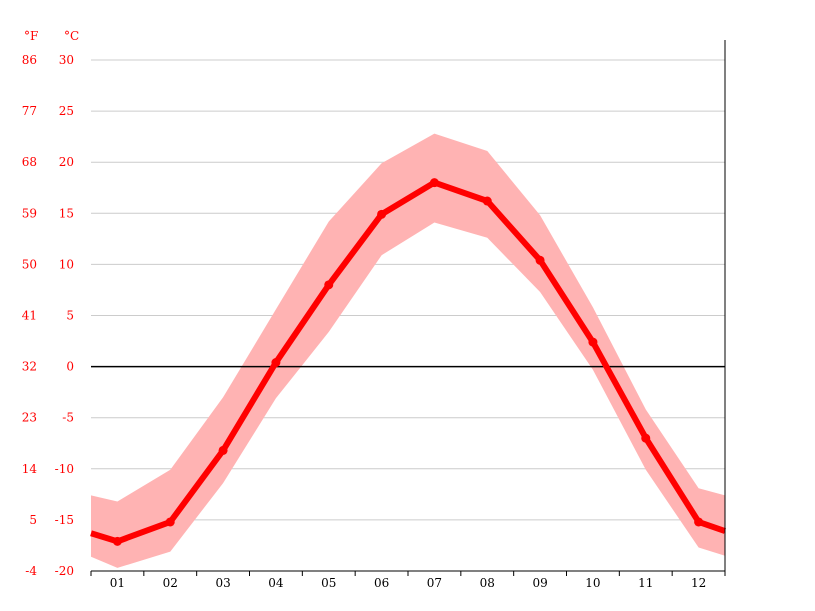  Describe the element at coordinates (64, 469) in the screenshot. I see `y-tick-label-c: -10` at that location.